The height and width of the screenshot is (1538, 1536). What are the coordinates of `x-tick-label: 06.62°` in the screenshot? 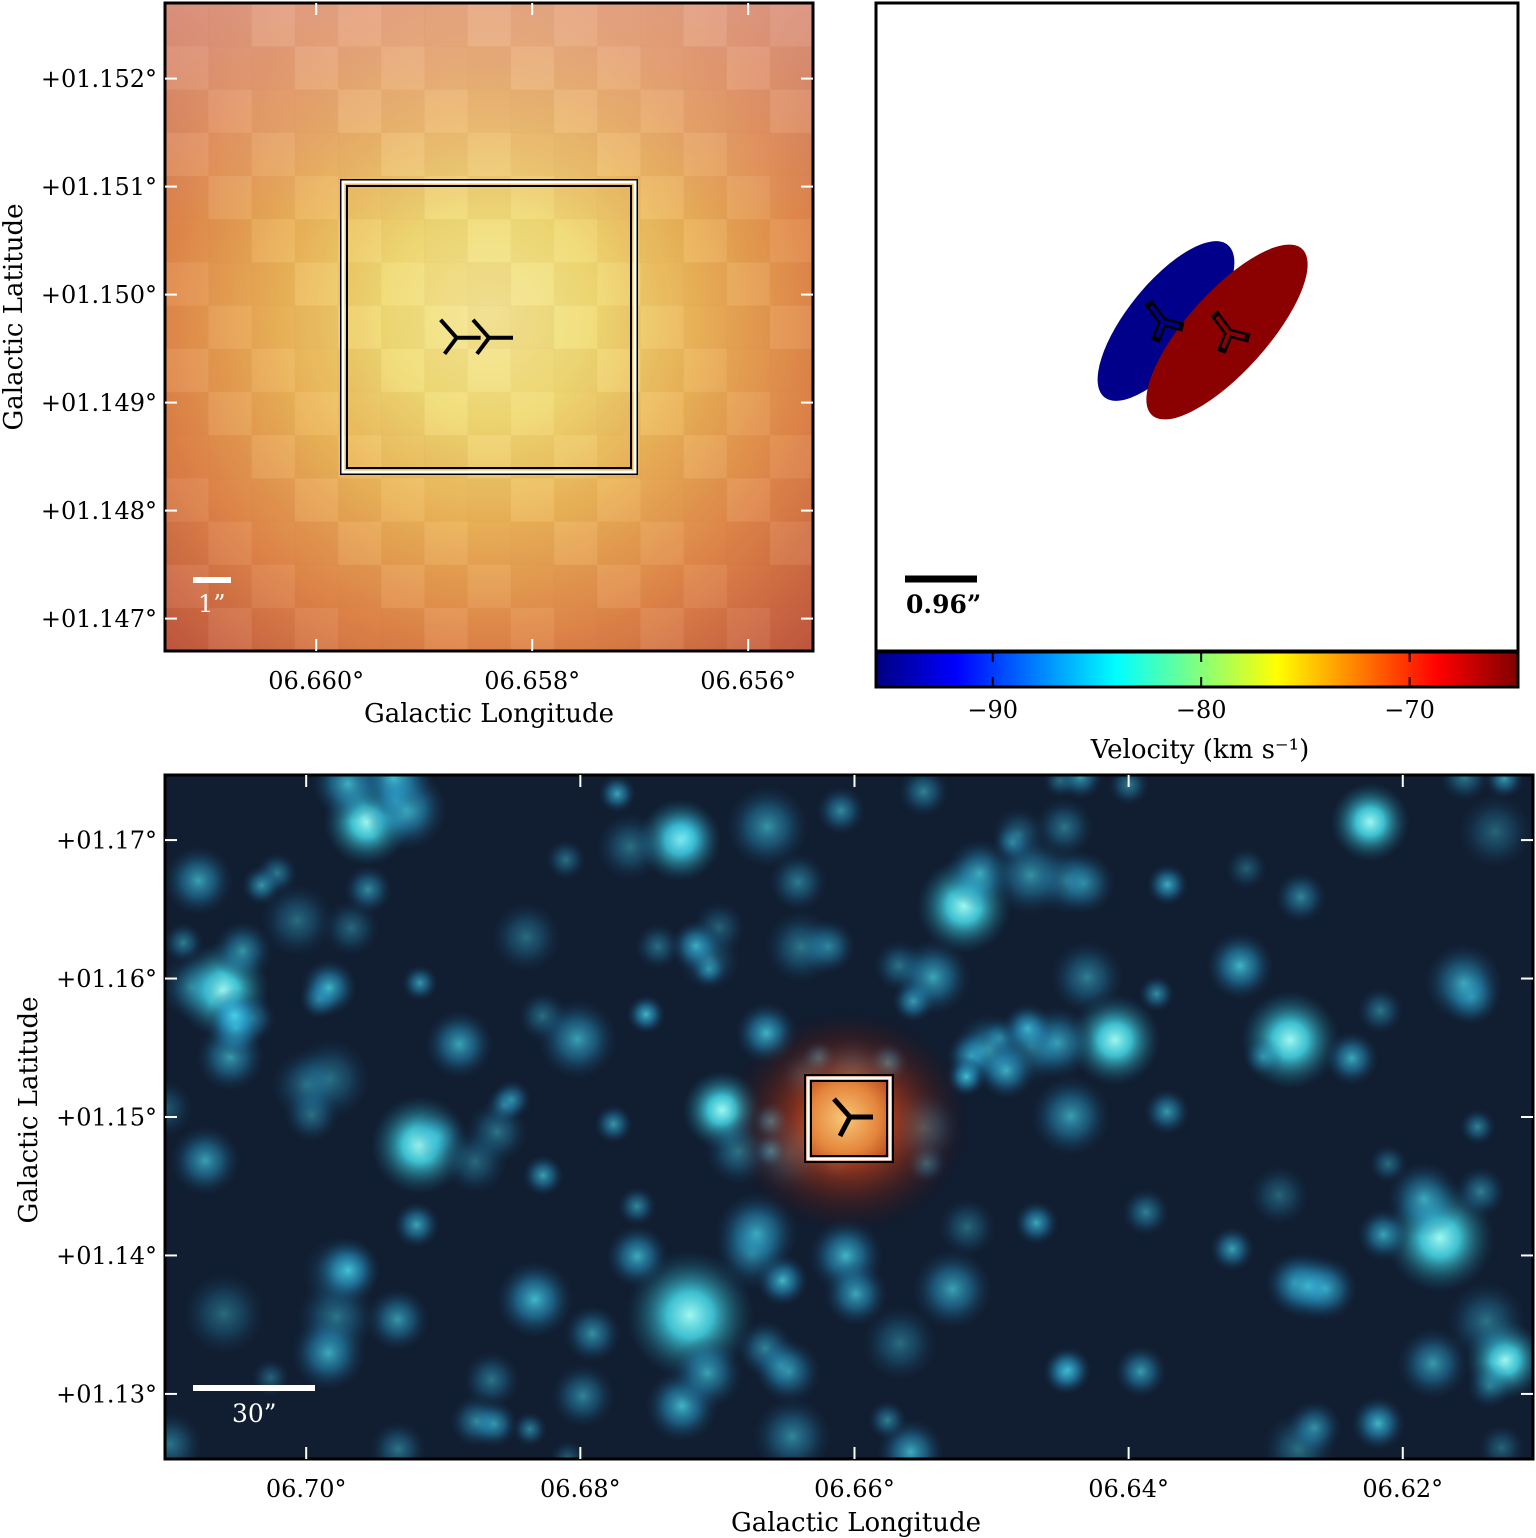 It's located at (1402, 1489).